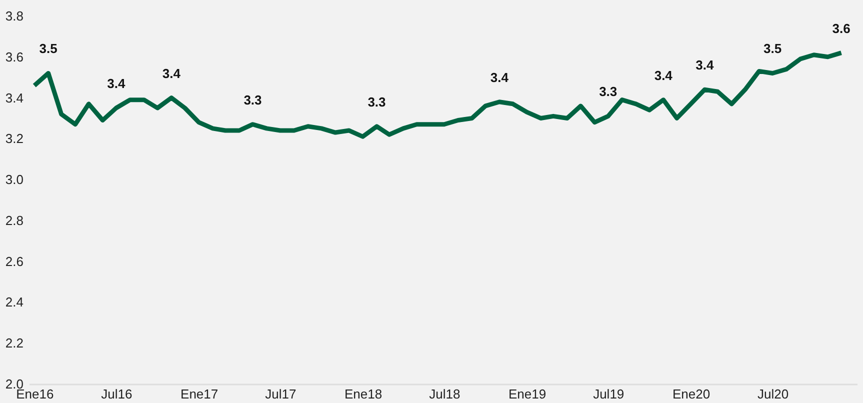 The width and height of the screenshot is (863, 403). I want to click on y-tick-label: 2.8, so click(14, 220).